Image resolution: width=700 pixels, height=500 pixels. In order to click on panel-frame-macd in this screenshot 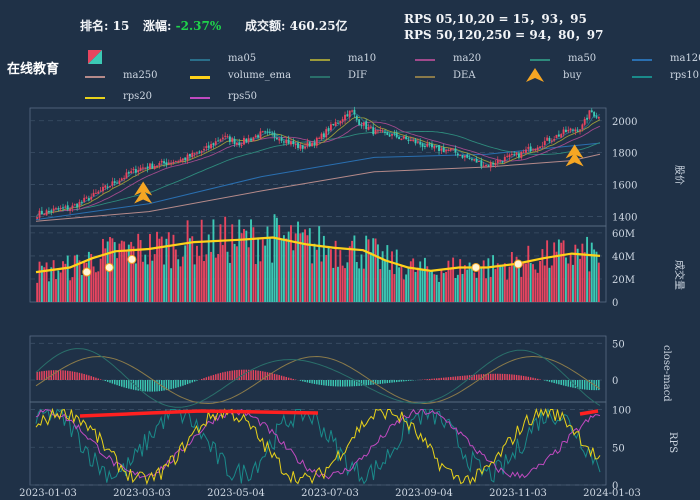, I will do `click(318, 369)`.